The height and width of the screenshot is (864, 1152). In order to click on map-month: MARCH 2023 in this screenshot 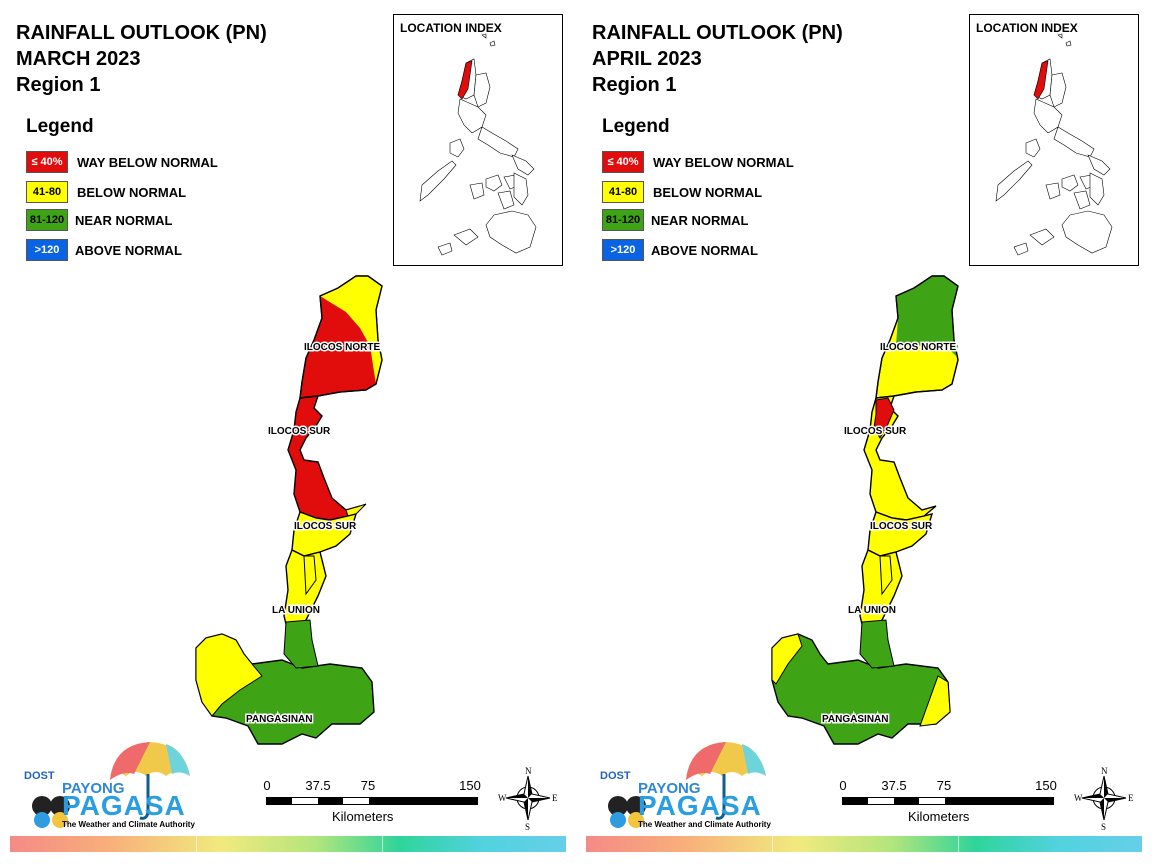, I will do `click(78, 59)`.